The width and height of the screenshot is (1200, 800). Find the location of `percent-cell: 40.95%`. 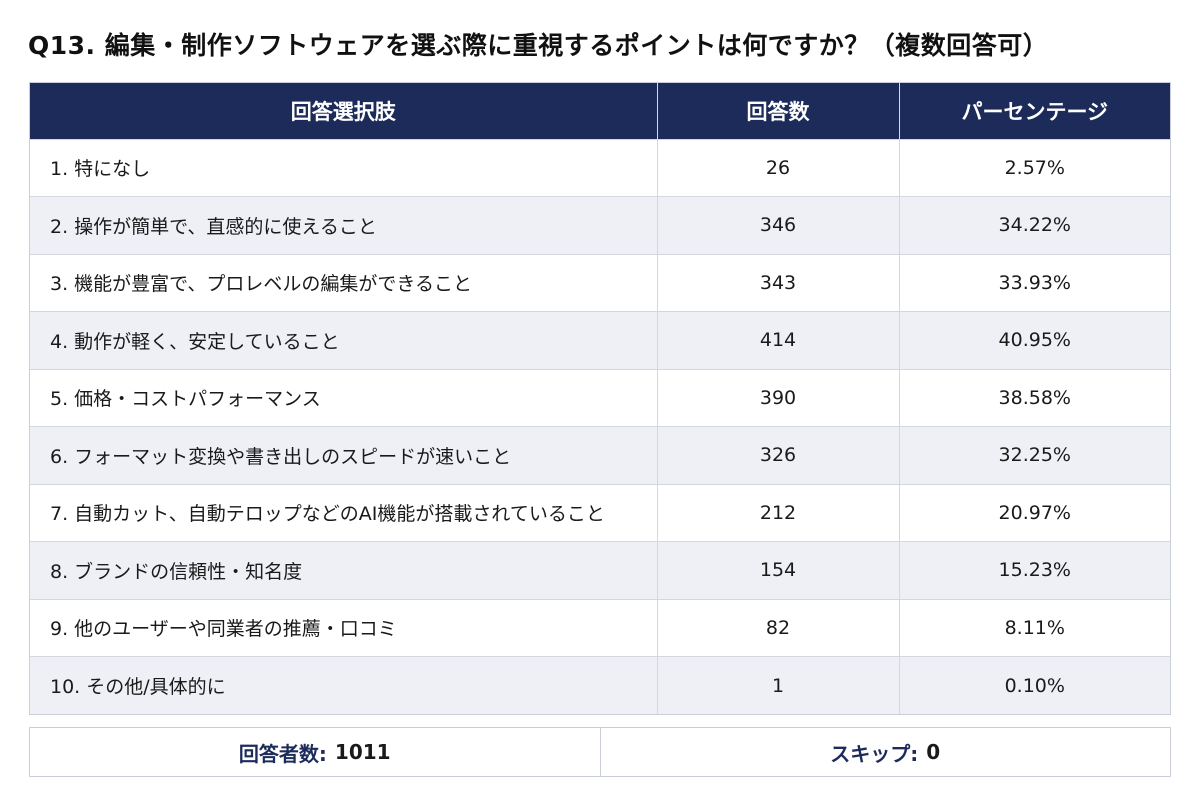

percent-cell: 40.95% is located at coordinates (1034, 340).